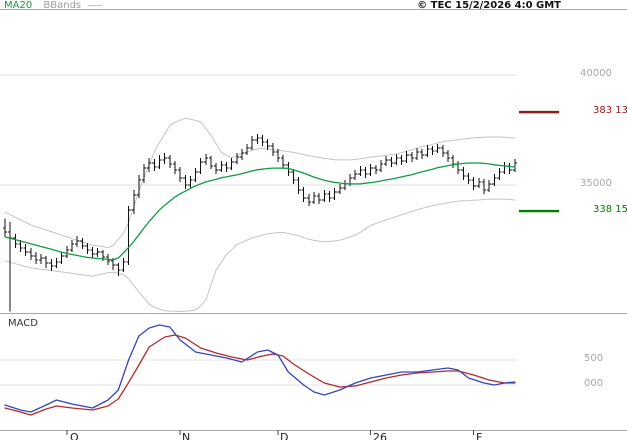  I want to click on x-axis-label-26: 26, so click(380, 435).